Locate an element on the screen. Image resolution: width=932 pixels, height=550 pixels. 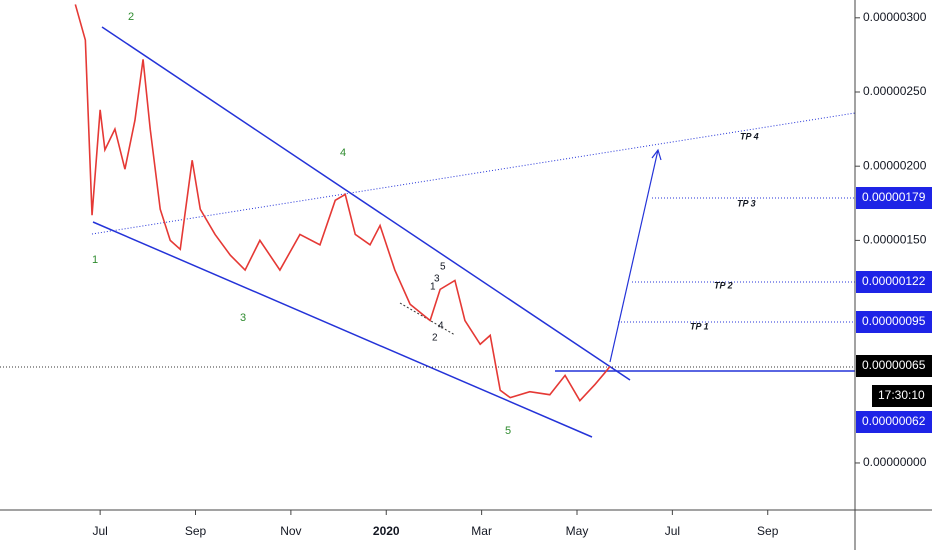
target-label: TP 4 is located at coordinates (749, 136).